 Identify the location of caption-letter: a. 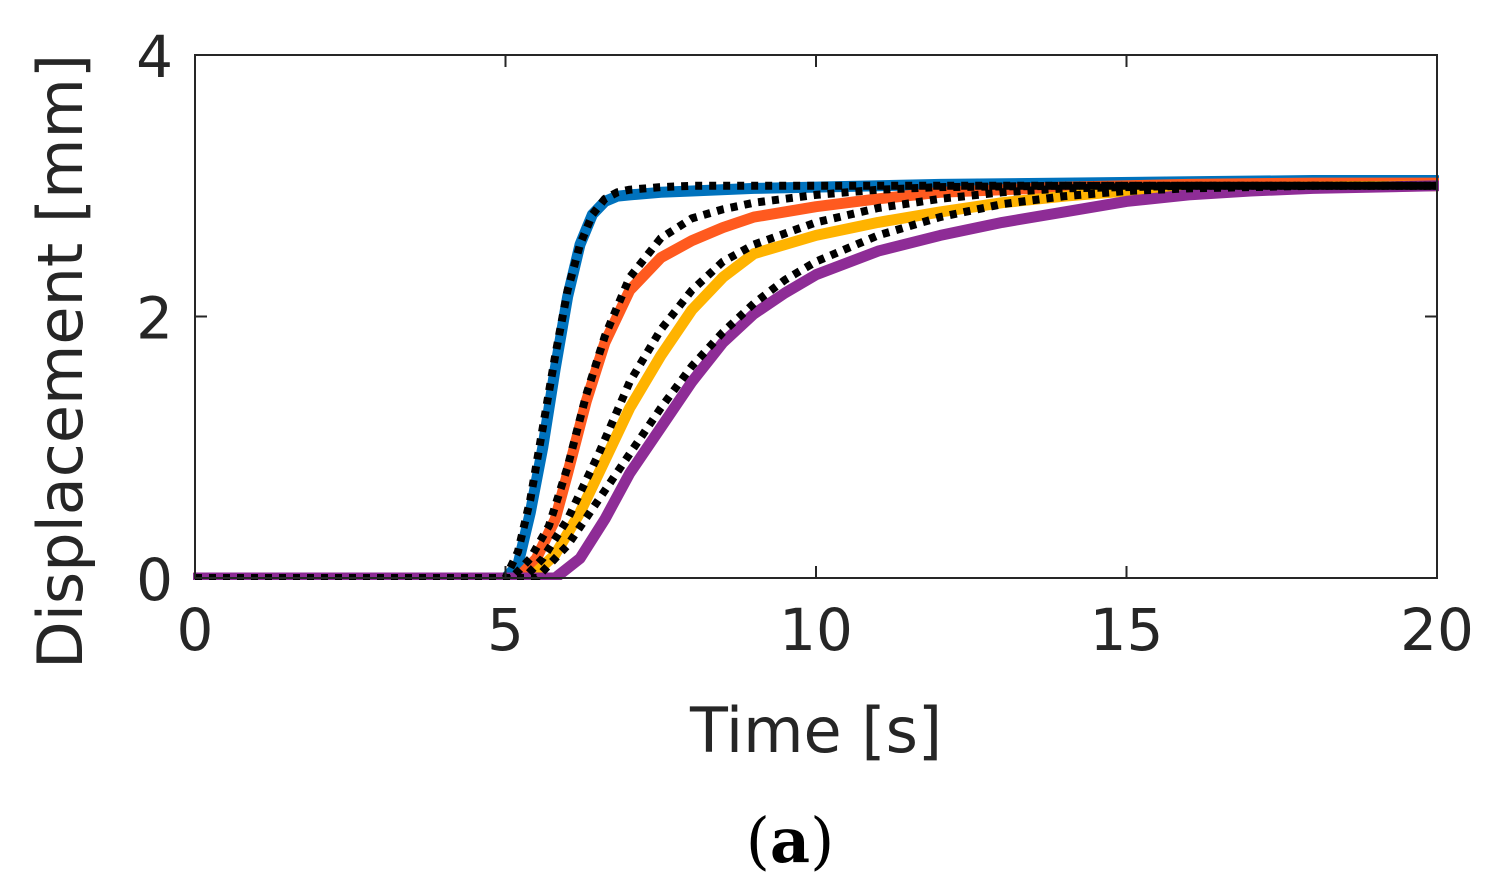
(790, 840).